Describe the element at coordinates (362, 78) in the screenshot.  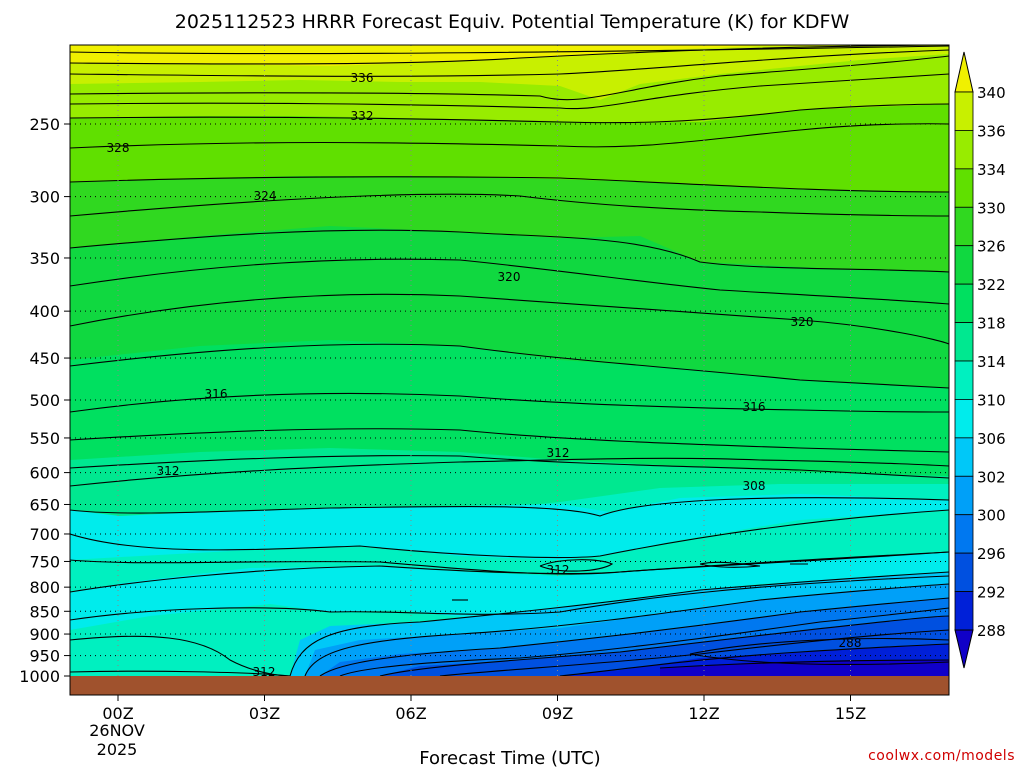
I see `contour-label: 336` at that location.